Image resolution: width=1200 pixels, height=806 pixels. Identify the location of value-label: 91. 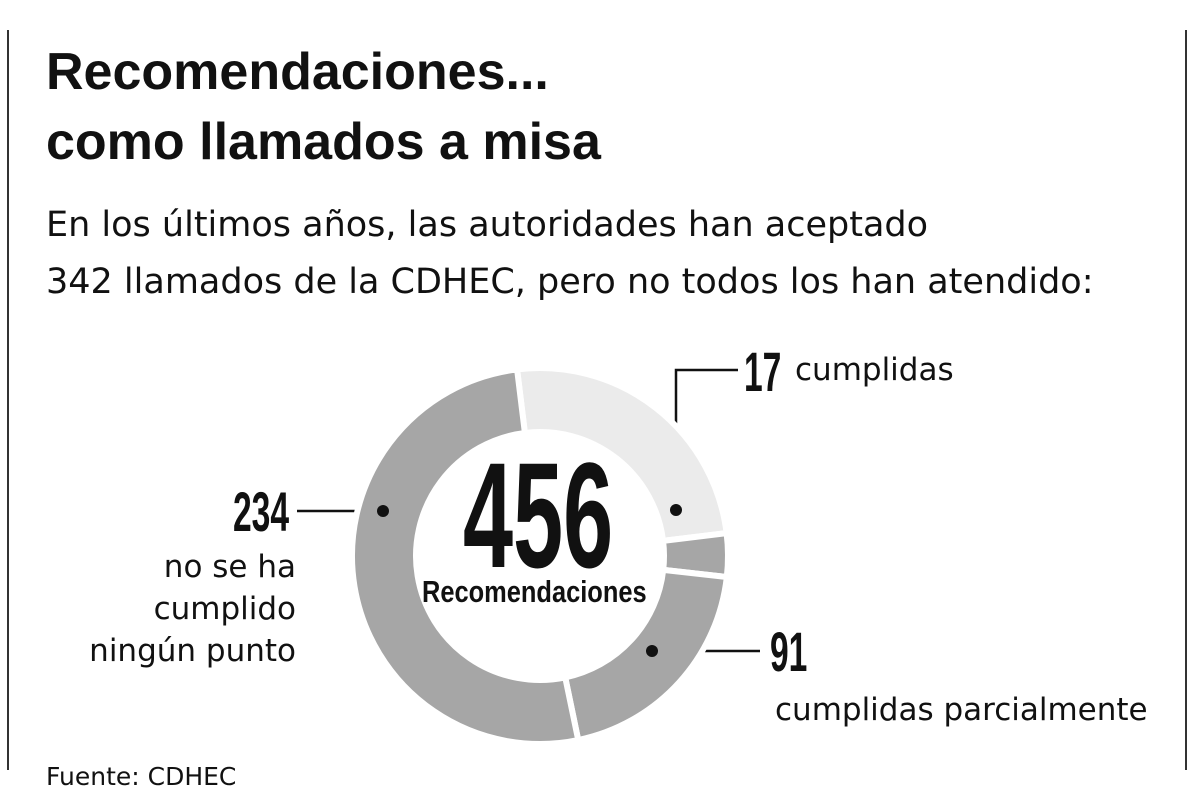
(789, 651).